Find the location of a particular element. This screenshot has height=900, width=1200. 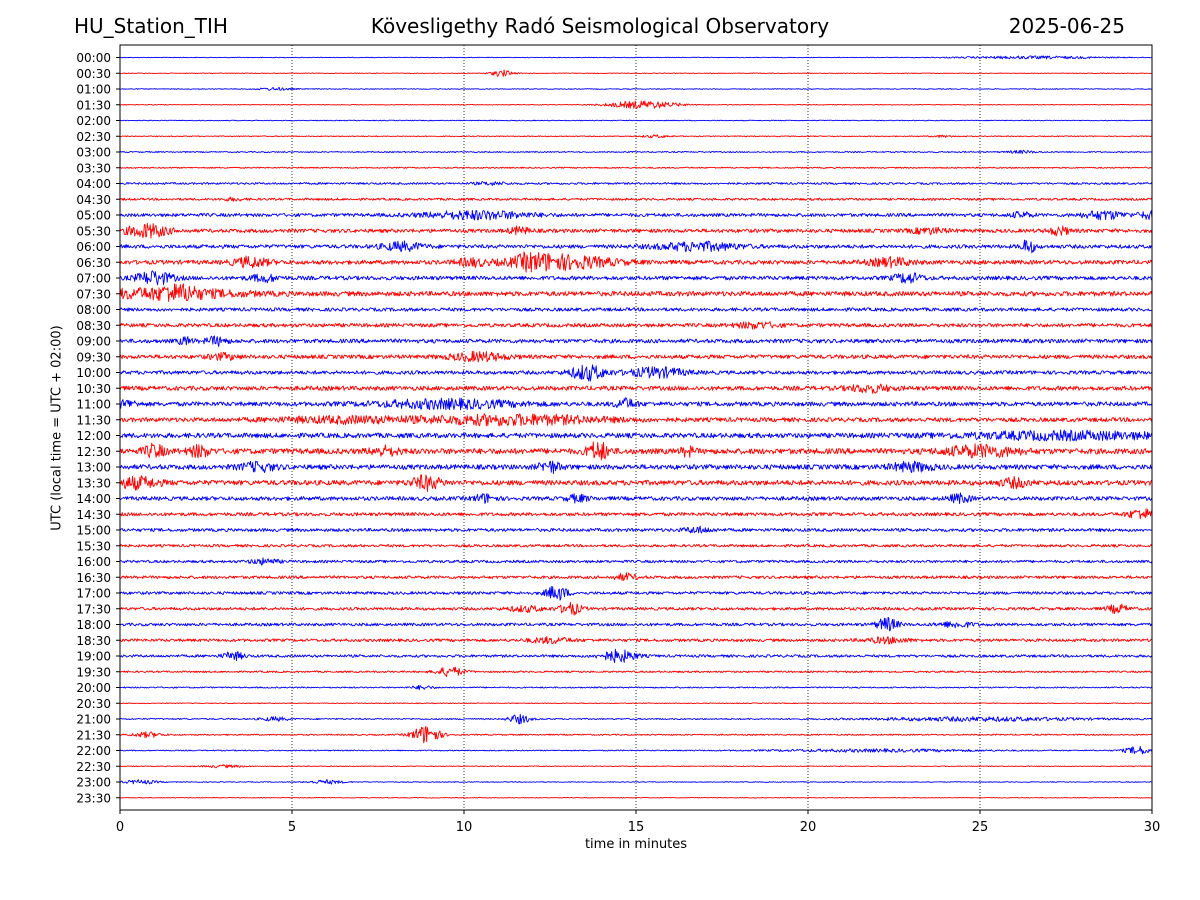

row-time-label: 12:30 is located at coordinates (93, 452).